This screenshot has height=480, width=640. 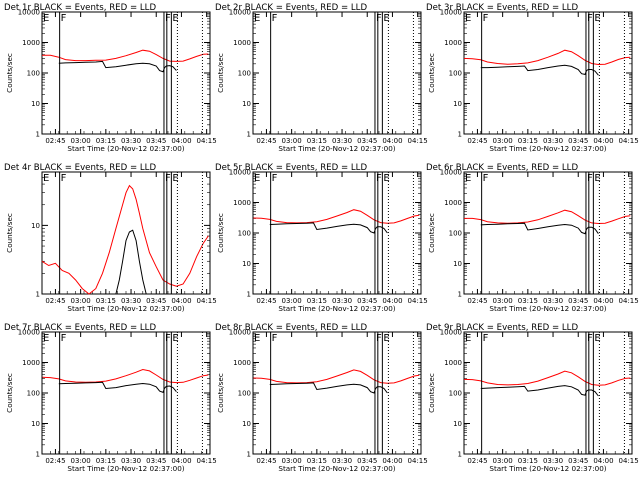 What do you see at coordinates (291, 168) in the screenshot?
I see `panel-title: Det 5r BLACK = Events, RED = LLD` at bounding box center [291, 168].